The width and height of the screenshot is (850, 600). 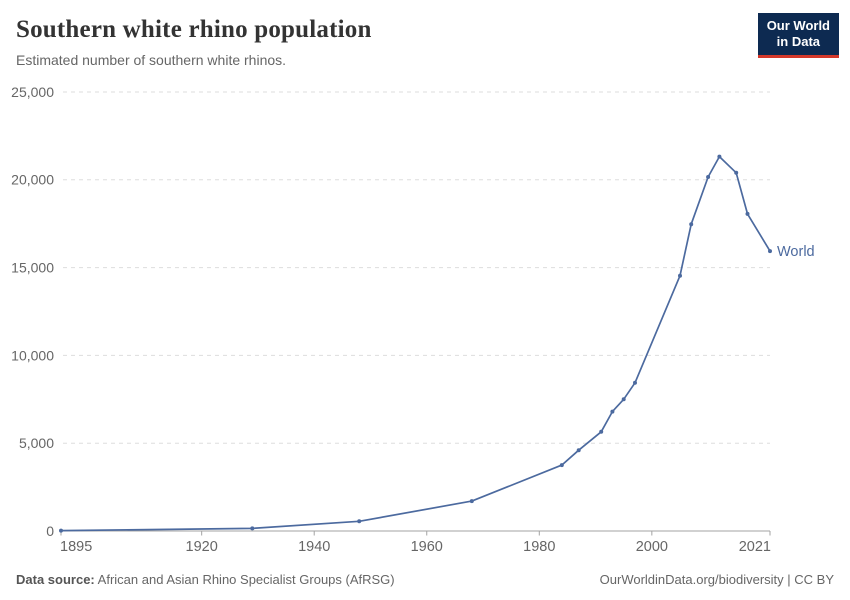 I want to click on owid-logo-line2: in Data, so click(x=798, y=42).